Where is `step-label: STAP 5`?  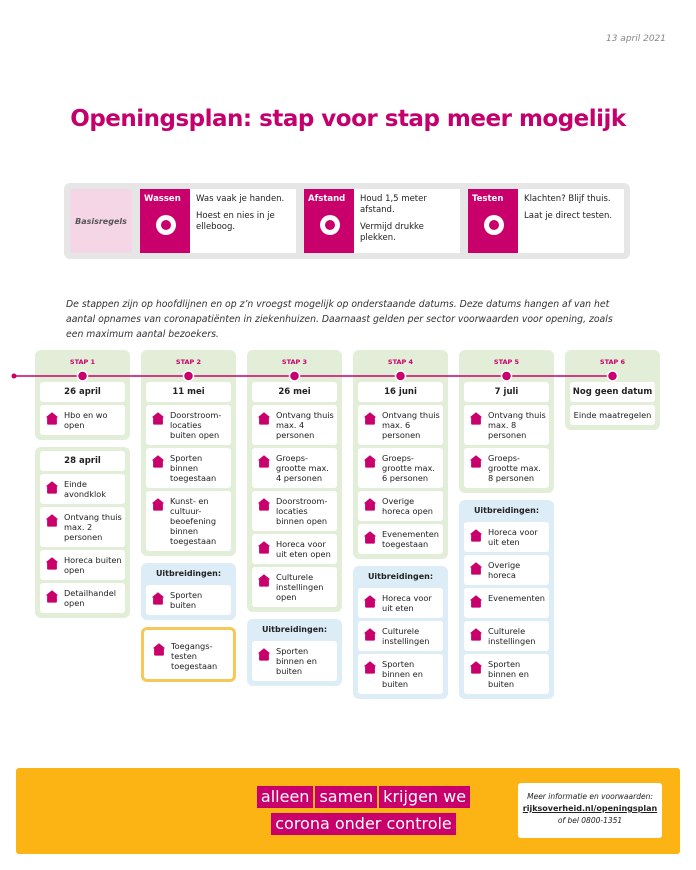 step-label: STAP 5 is located at coordinates (506, 362).